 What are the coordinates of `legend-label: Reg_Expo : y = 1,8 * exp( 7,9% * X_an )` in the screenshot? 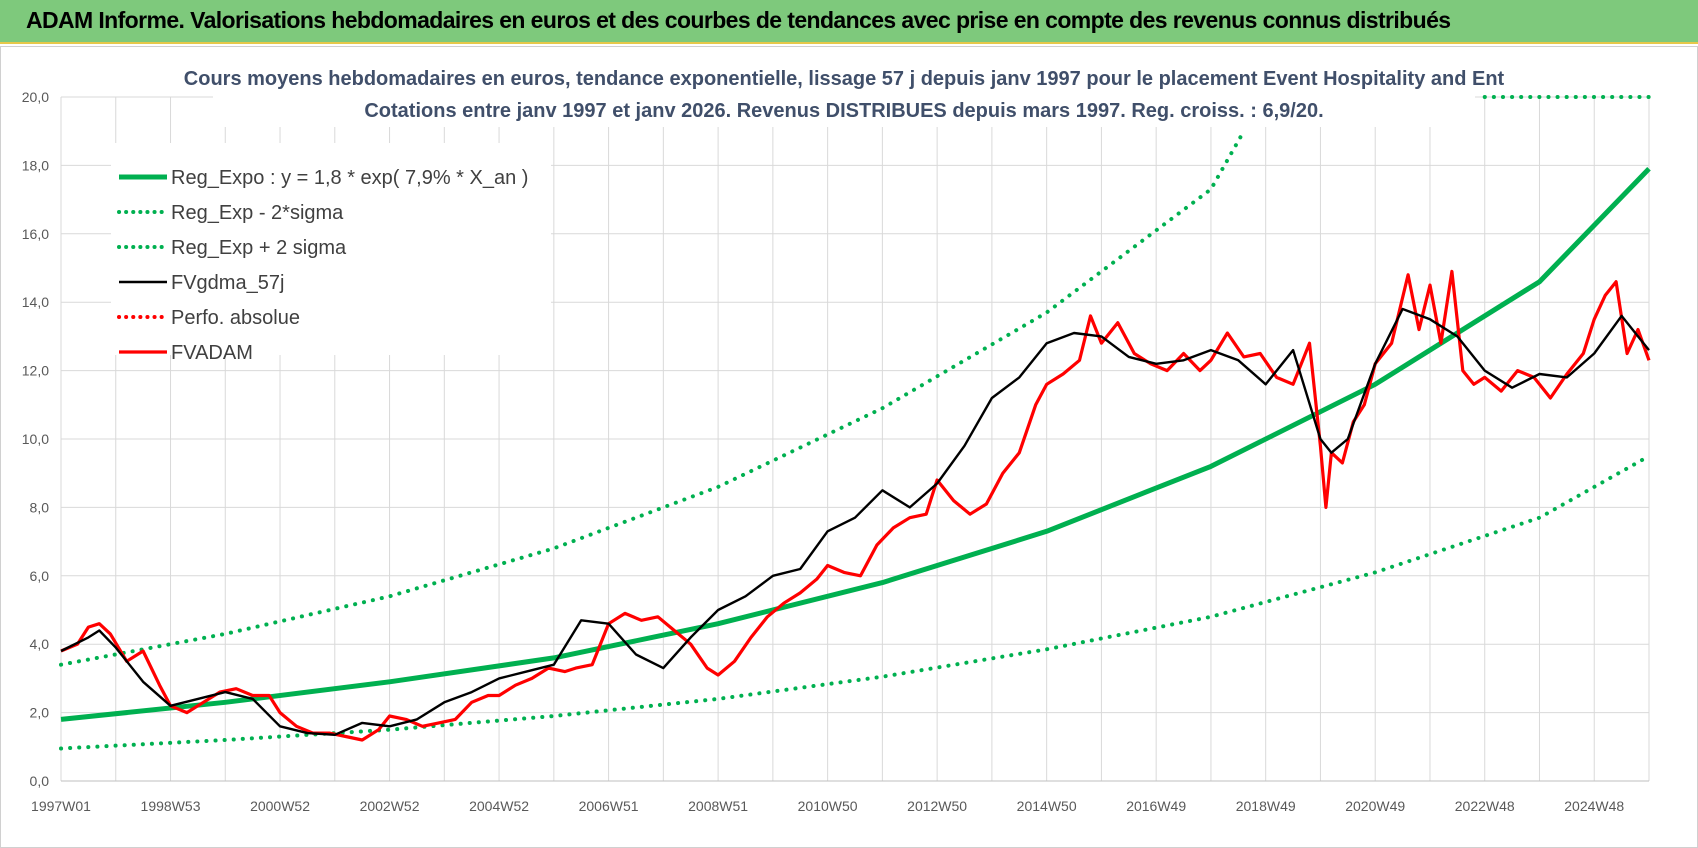 It's located at (349, 178).